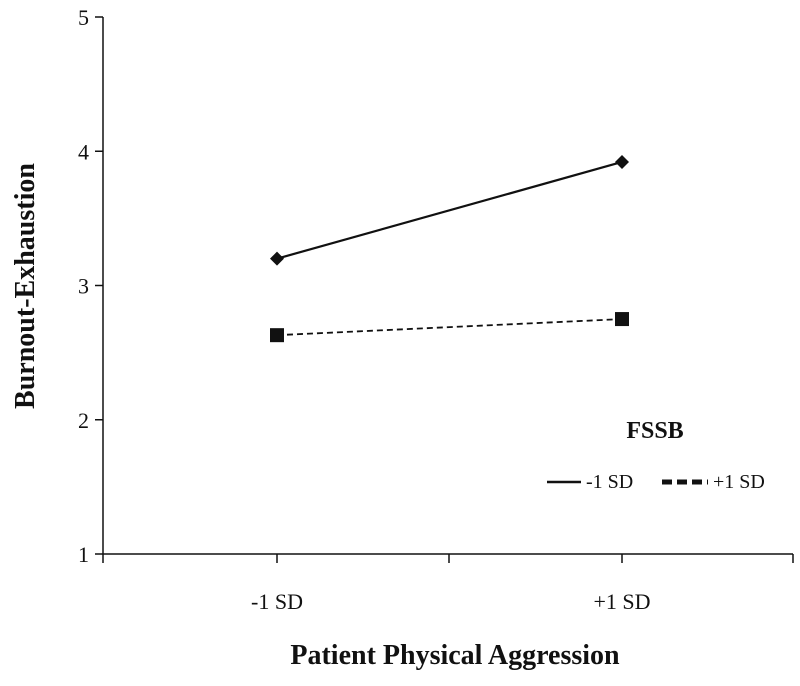 The height and width of the screenshot is (686, 800). I want to click on x-tick-label: +1 SD, so click(621, 601).